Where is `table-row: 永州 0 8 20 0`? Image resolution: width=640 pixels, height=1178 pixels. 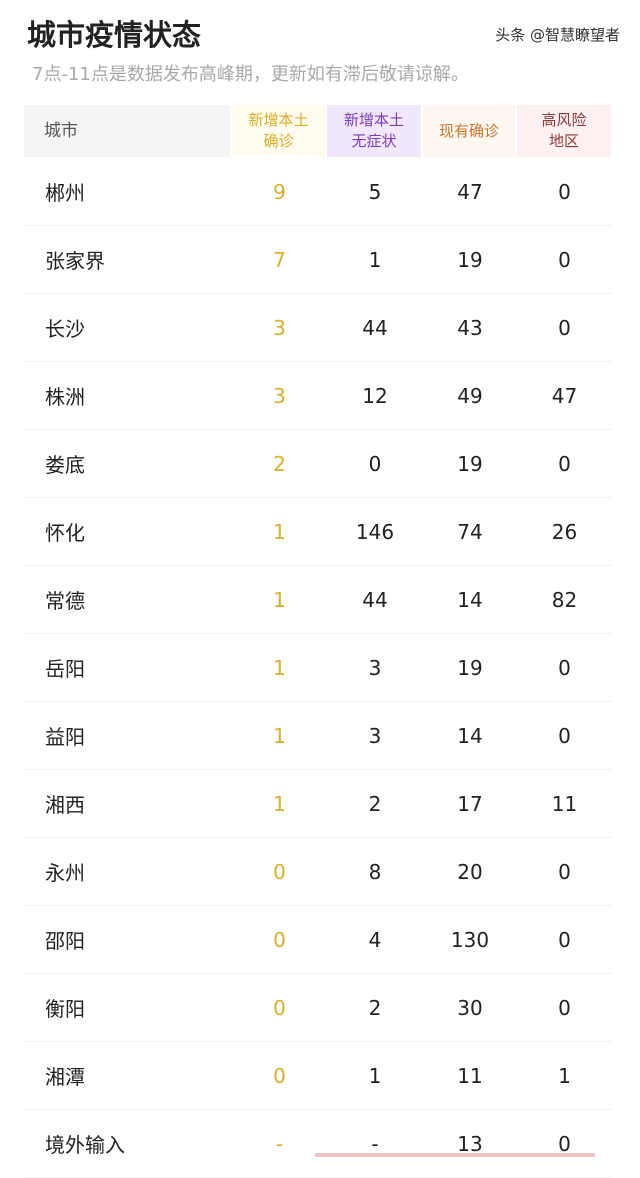 table-row: 永州 0 8 20 0 is located at coordinates (318, 872).